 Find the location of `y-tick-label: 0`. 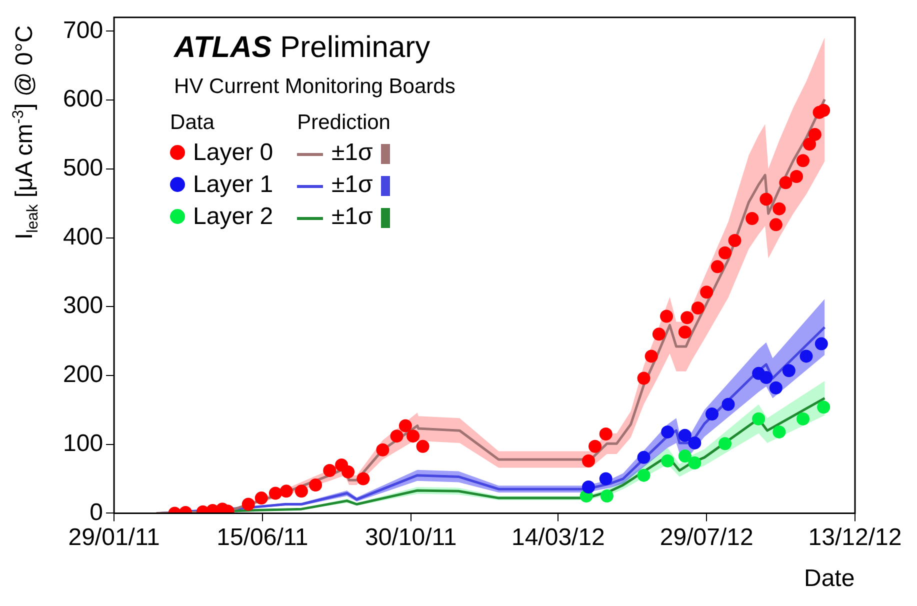

y-tick-label: 0 is located at coordinates (97, 512).